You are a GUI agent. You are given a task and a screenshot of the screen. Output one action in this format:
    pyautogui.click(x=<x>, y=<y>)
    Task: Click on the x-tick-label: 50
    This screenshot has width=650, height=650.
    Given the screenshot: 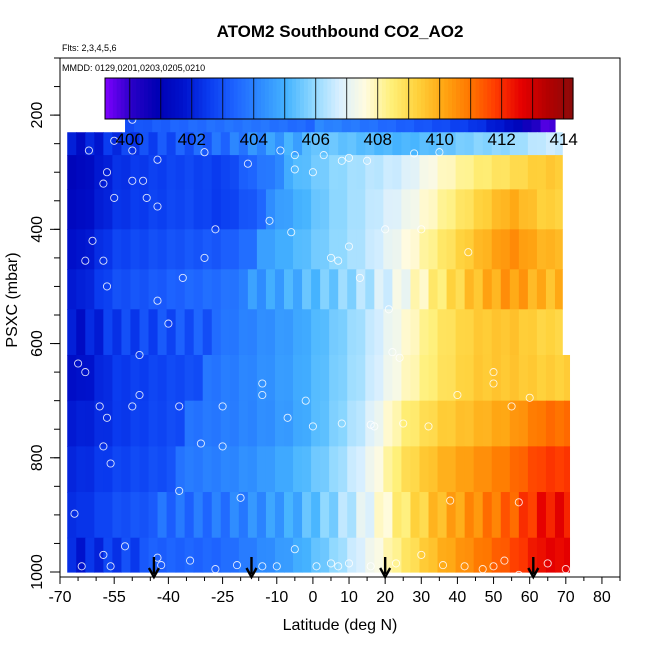 What is the action you would take?
    pyautogui.click(x=494, y=597)
    